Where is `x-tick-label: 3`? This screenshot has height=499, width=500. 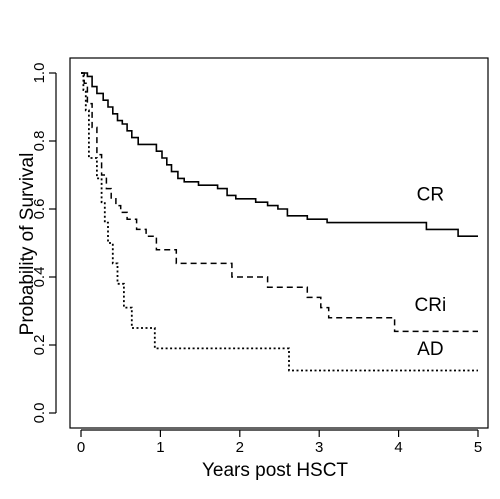 x-tick-label: 3 is located at coordinates (319, 447).